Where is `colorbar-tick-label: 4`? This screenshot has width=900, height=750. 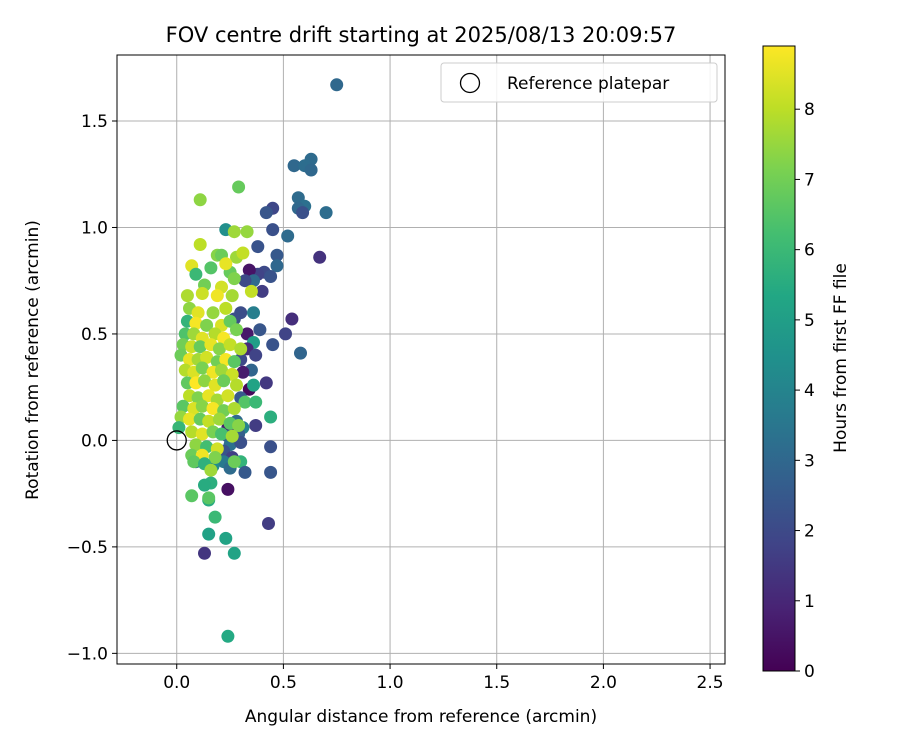
colorbar-tick-label: 4 is located at coordinates (809, 391).